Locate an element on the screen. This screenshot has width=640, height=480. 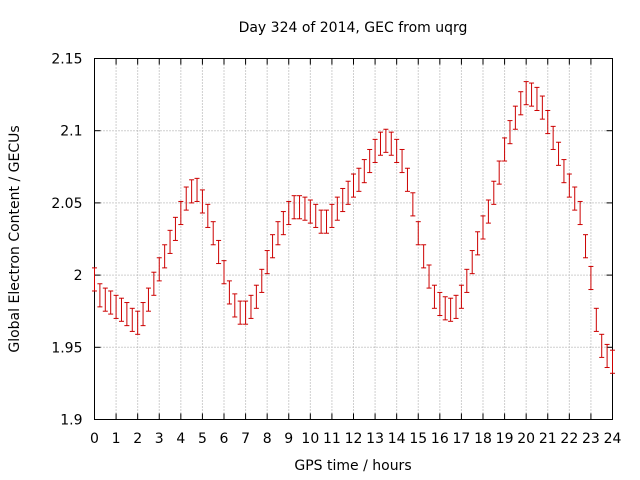
x-tick-label: 9 is located at coordinates (288, 439).